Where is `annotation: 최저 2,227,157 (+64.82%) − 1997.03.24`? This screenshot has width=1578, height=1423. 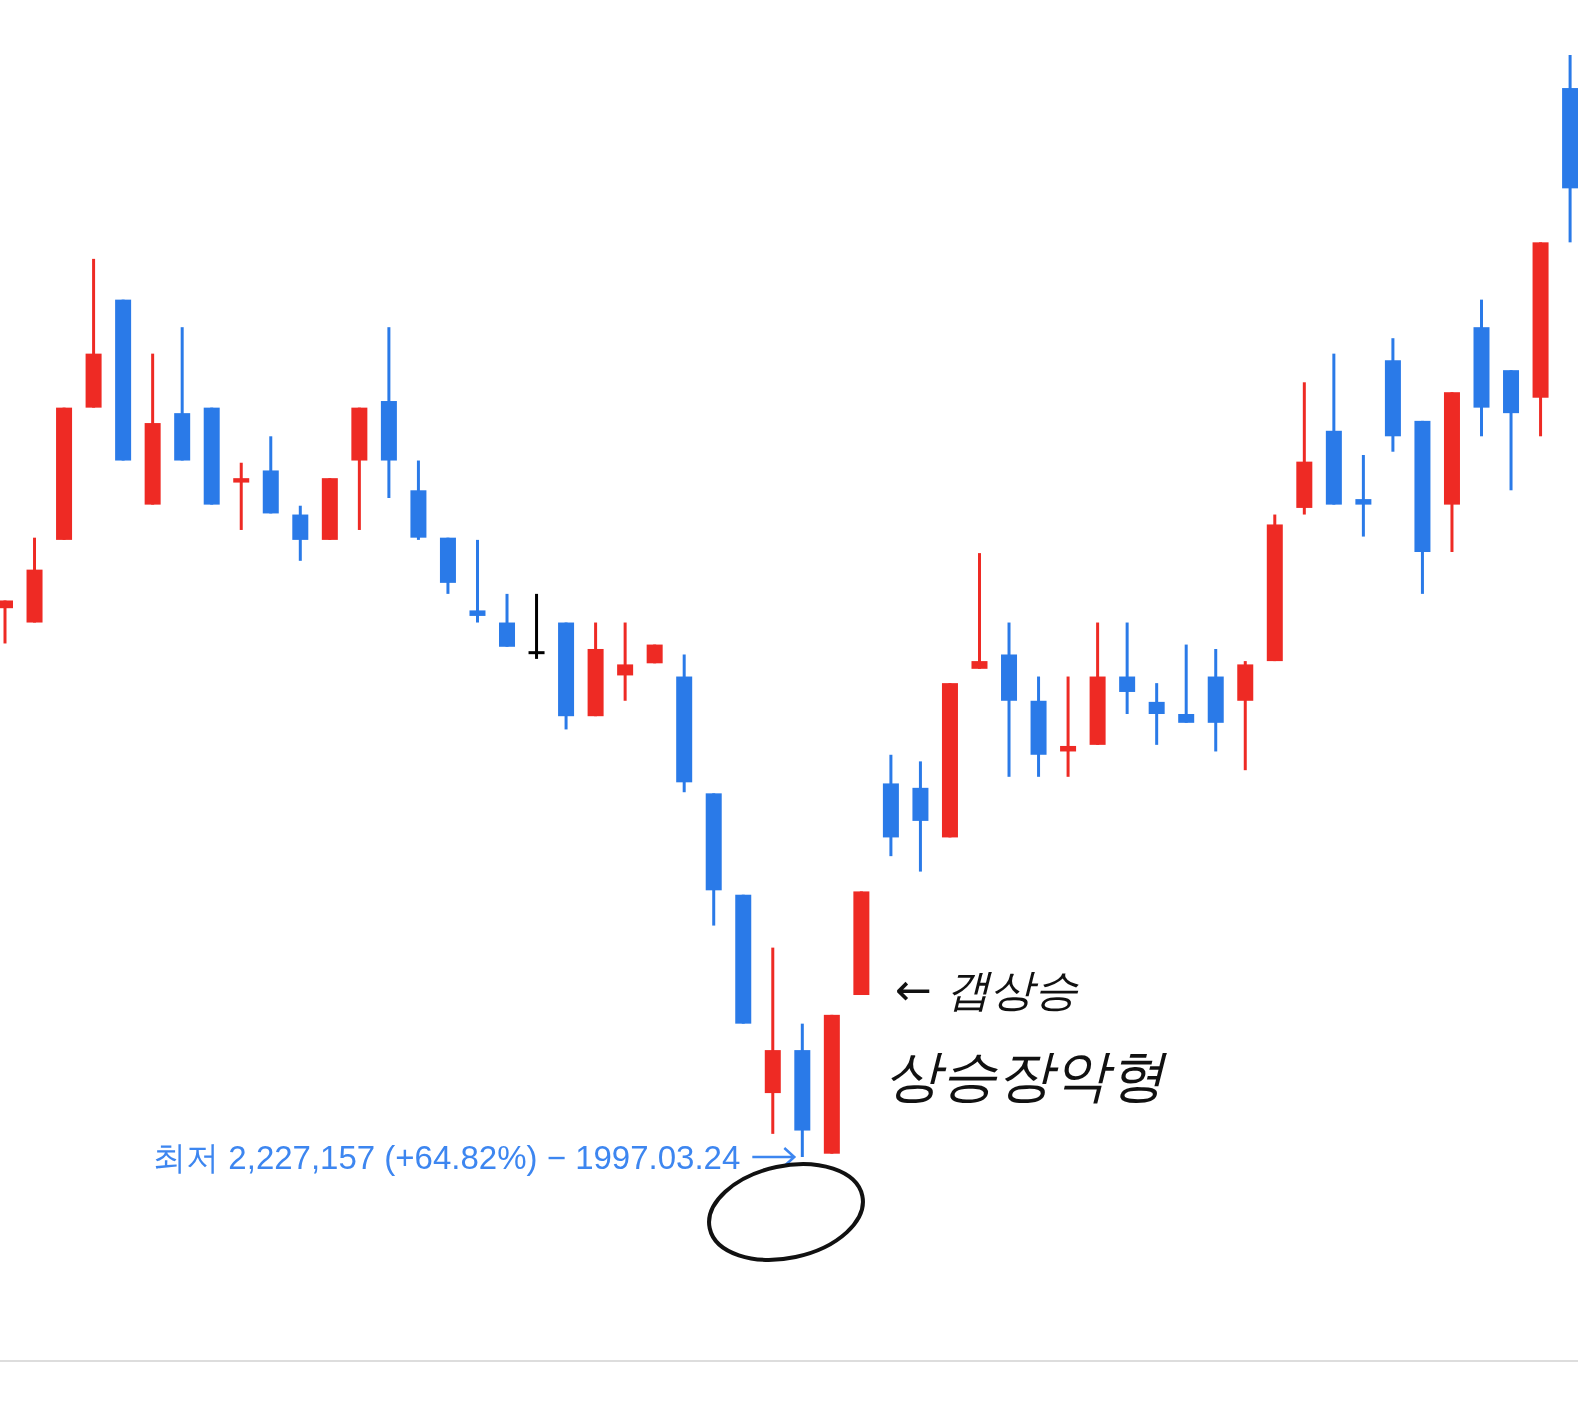
annotation: 최저 2,227,157 (+64.82%) − 1997.03.24 is located at coordinates (447, 1157).